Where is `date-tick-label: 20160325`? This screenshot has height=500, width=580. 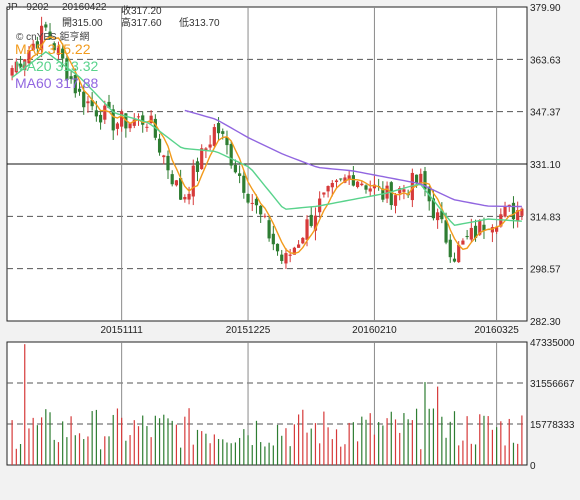 date-tick-label: 20160325 is located at coordinates (496, 330).